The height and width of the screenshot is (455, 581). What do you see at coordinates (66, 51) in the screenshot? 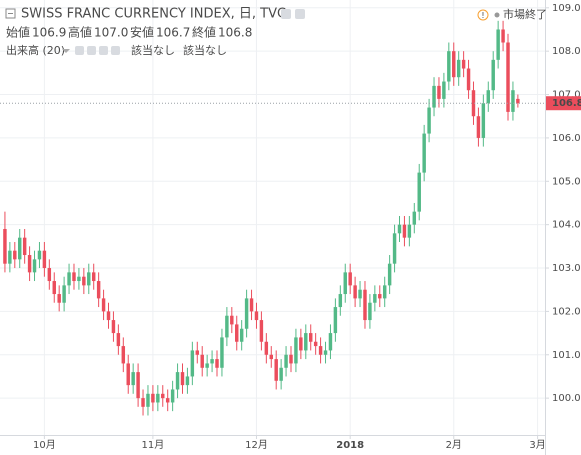
I see `volume-dropdown` at bounding box center [66, 51].